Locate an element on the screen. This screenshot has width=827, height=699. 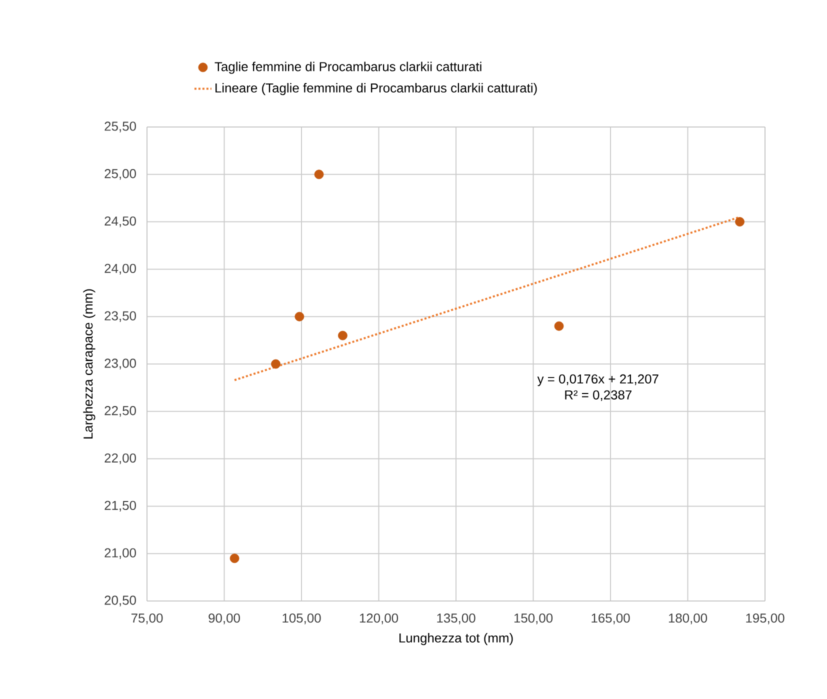
y-tick-label: 23,50 is located at coordinates (120, 316).